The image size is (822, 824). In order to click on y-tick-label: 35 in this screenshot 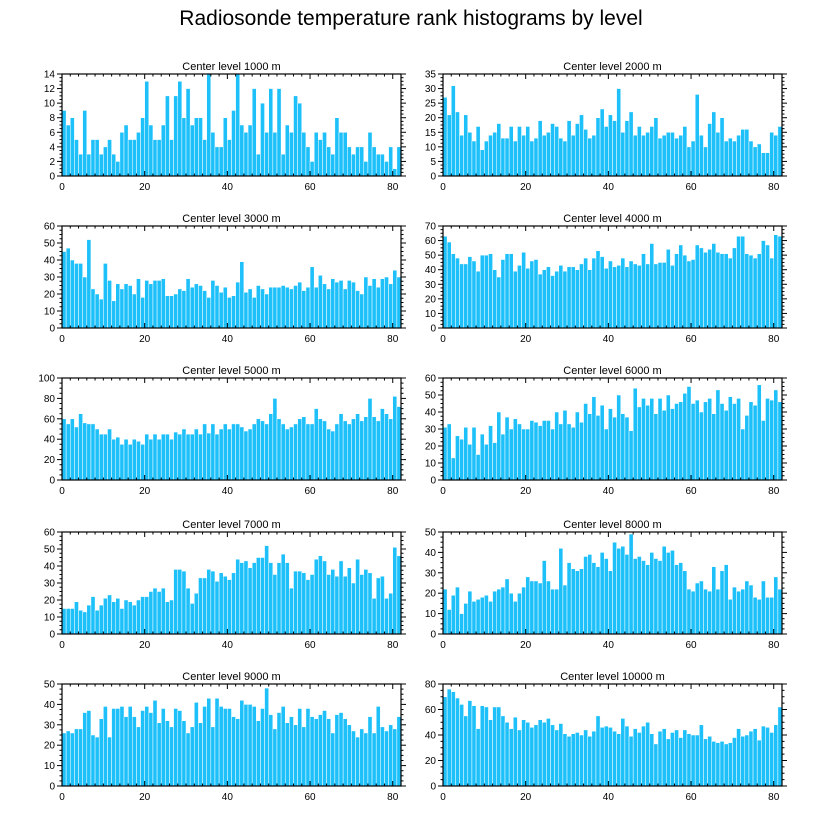, I will do `click(431, 75)`.